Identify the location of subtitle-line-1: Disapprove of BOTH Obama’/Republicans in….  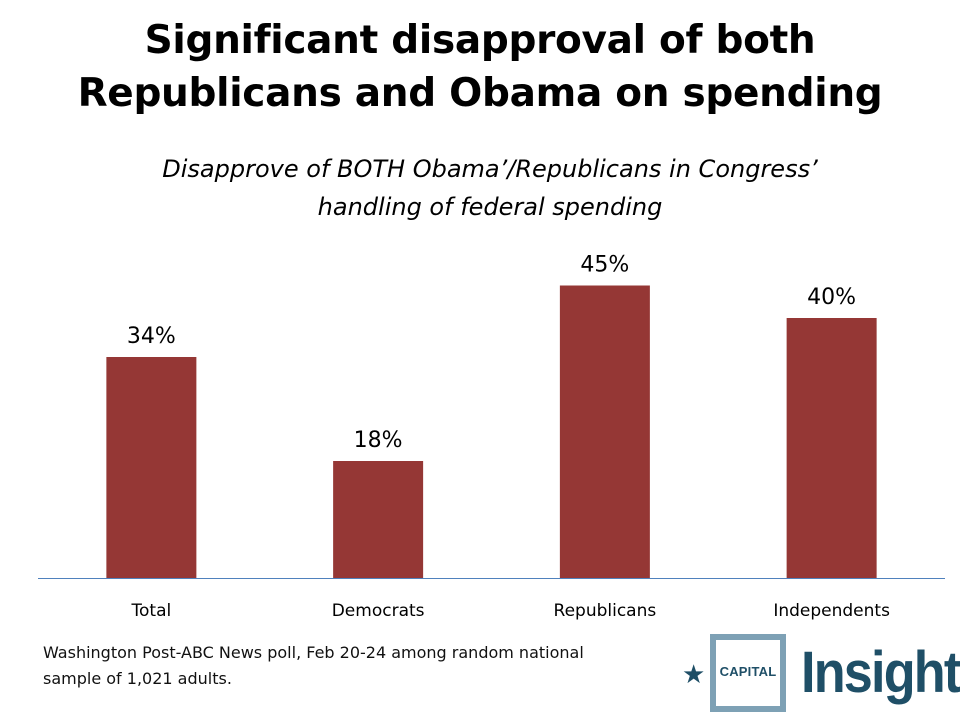
(490, 169).